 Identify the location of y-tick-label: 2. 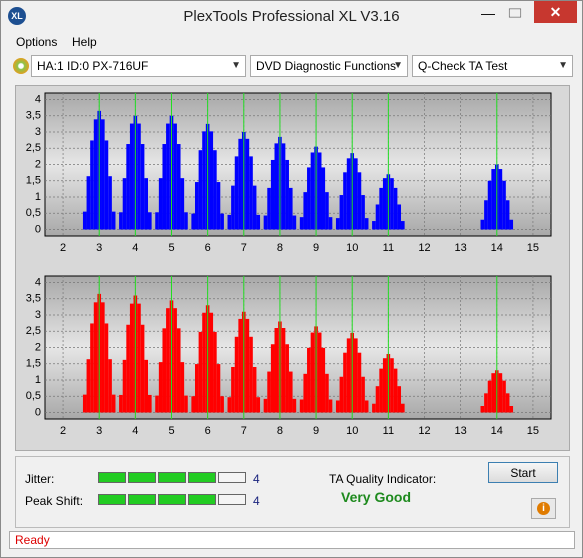
(38, 347).